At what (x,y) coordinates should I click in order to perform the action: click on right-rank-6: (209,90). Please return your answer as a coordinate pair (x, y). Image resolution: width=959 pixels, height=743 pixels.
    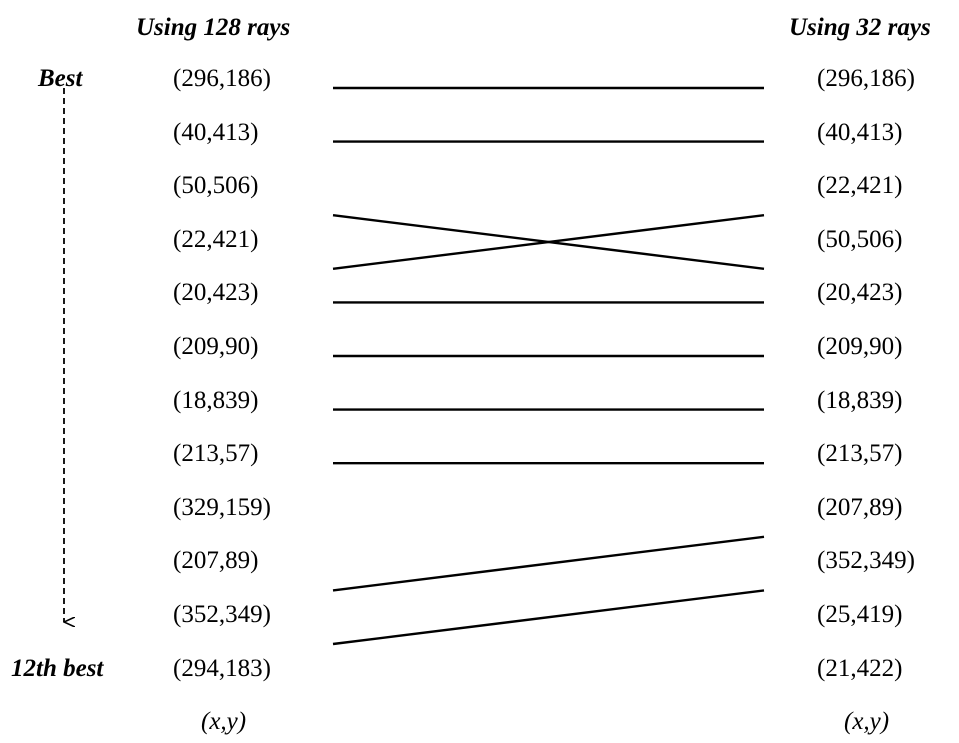
    Looking at the image, I should click on (860, 346).